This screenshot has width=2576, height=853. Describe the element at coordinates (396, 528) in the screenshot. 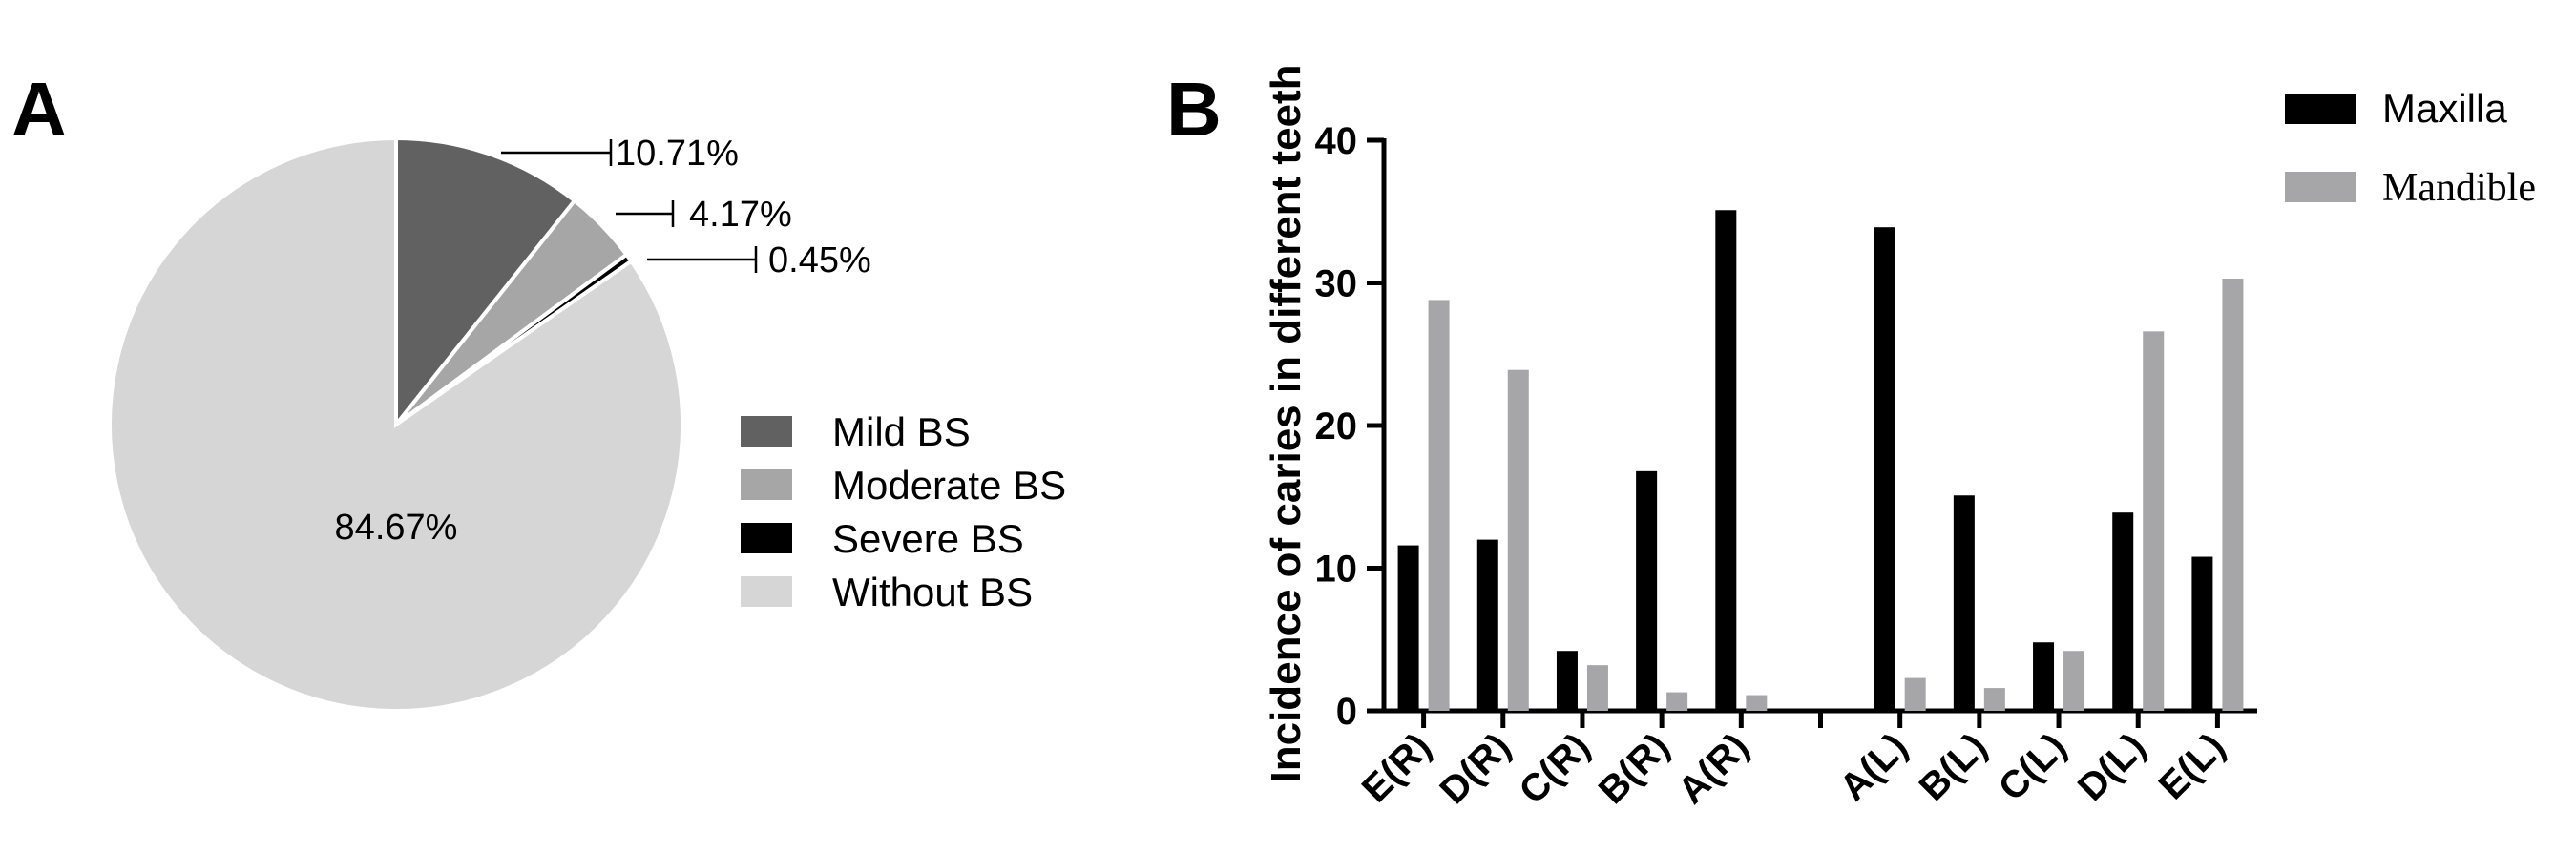

I see `slice-label: 84.67%` at that location.